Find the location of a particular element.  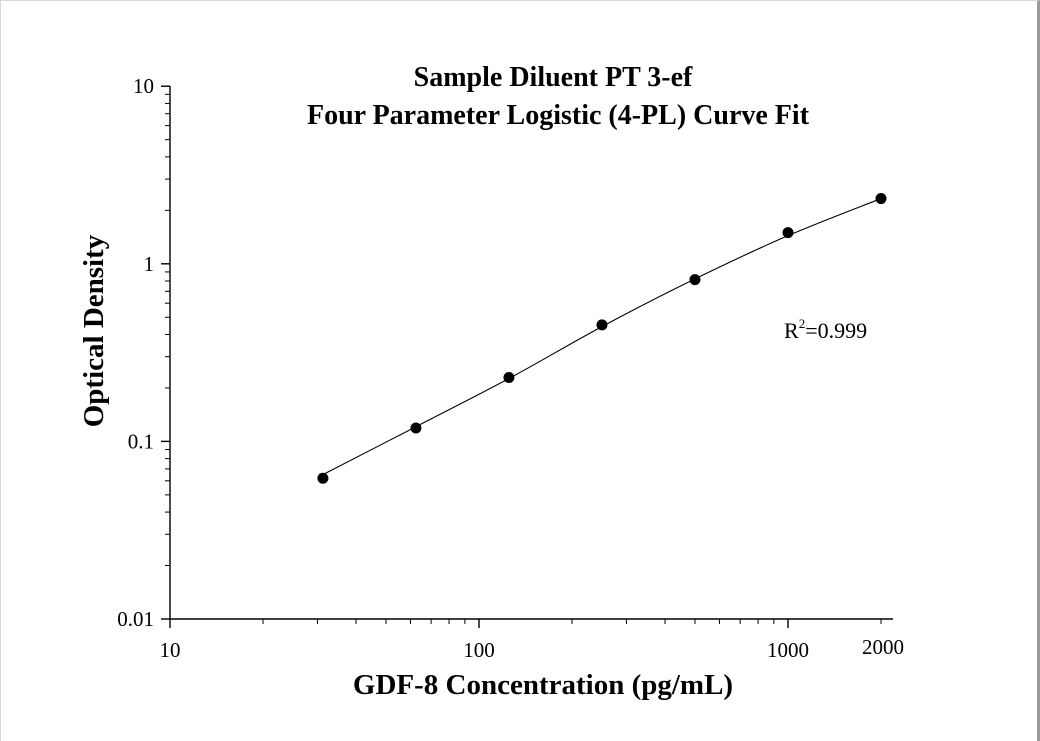

r-squared-annotation: R2=0.999 is located at coordinates (825, 329).